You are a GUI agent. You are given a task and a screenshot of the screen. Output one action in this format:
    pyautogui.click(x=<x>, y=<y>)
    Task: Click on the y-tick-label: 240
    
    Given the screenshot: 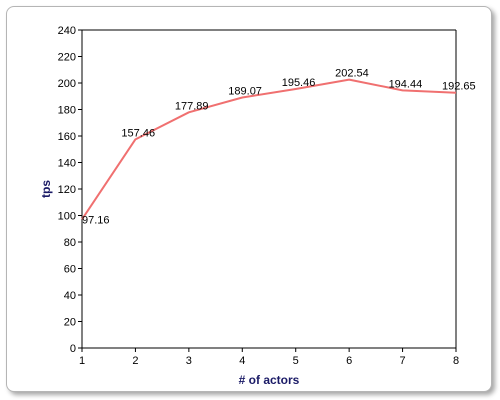 What is the action you would take?
    pyautogui.click(x=67, y=31)
    